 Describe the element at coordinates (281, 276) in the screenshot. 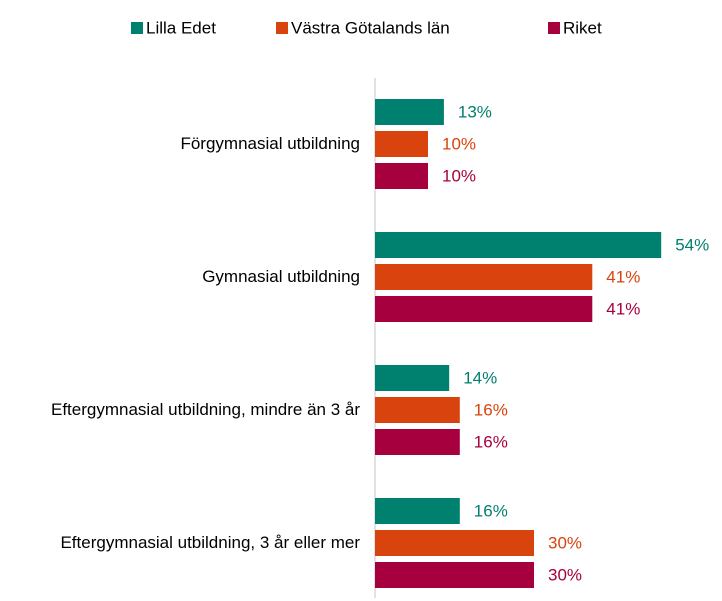

I see `category-label: Gymnasial utbildning` at that location.